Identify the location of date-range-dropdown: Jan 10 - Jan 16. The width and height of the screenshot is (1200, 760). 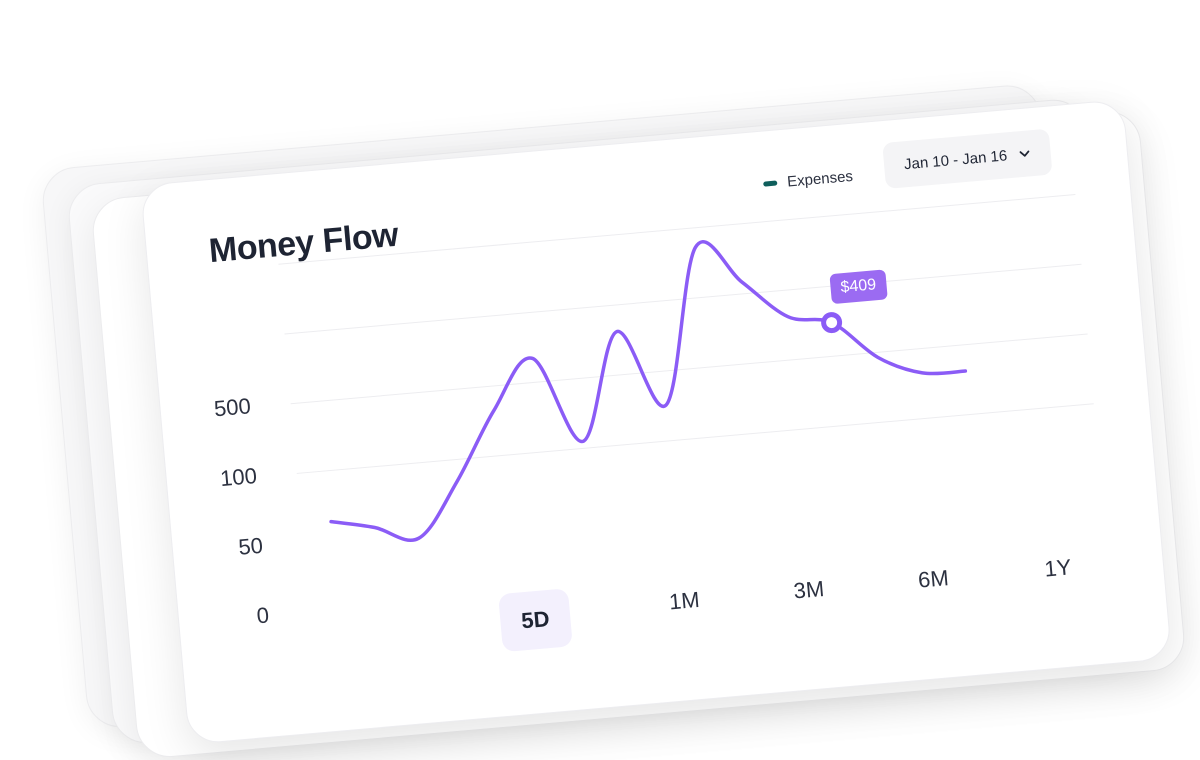
(967, 158).